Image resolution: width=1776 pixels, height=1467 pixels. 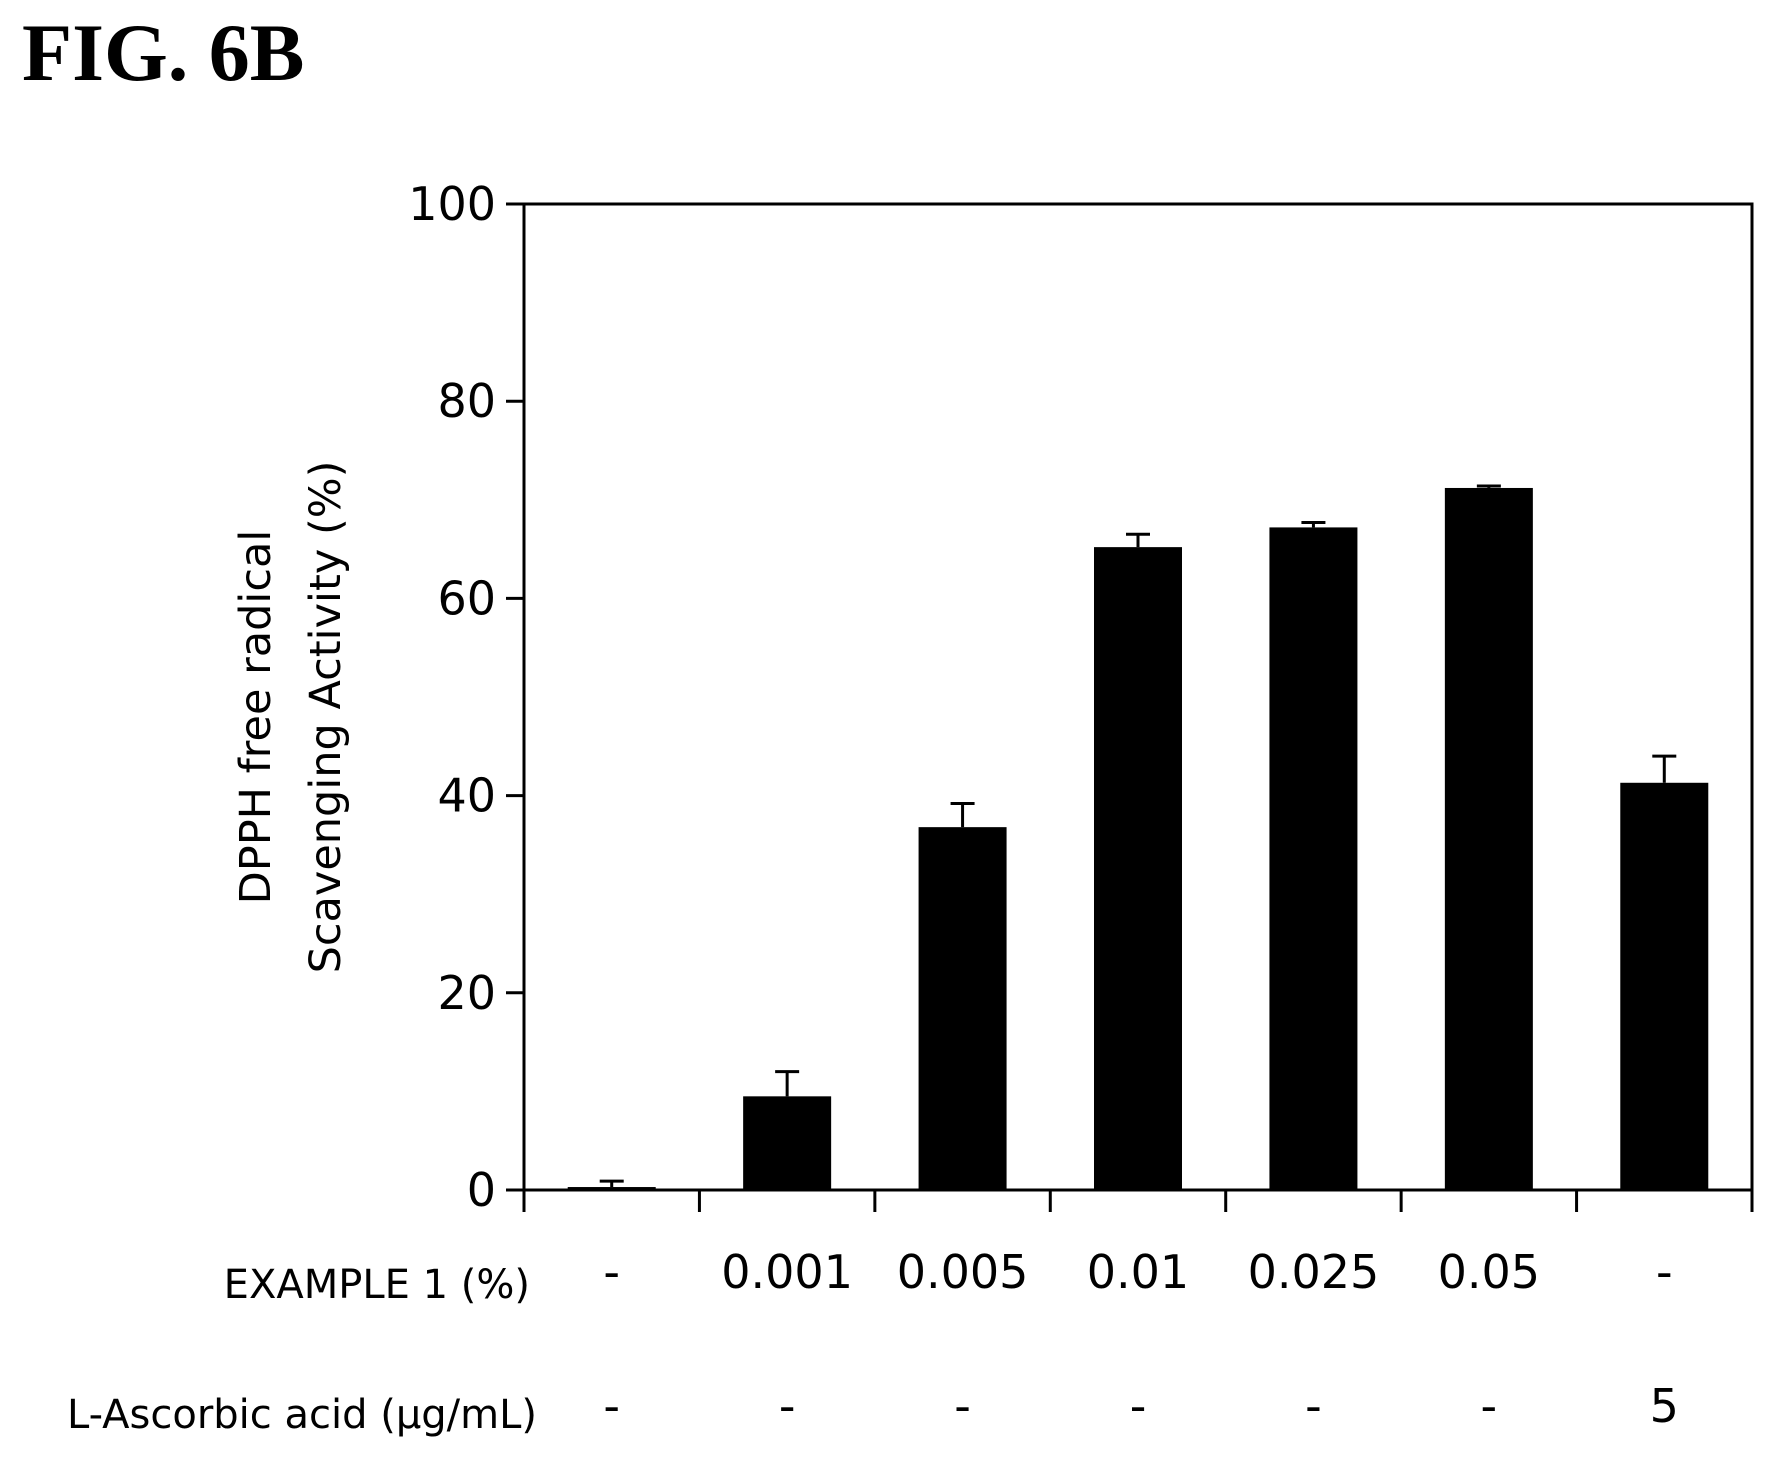 What do you see at coordinates (466, 598) in the screenshot?
I see `y-tick-label: 60` at bounding box center [466, 598].